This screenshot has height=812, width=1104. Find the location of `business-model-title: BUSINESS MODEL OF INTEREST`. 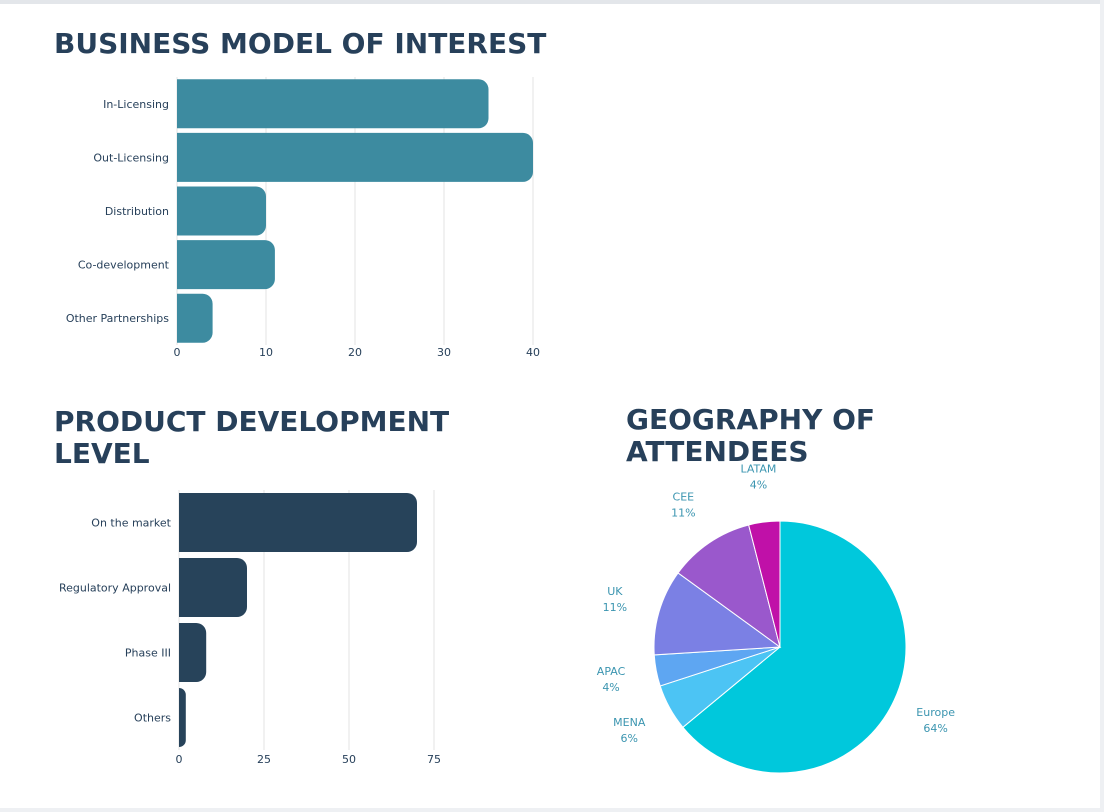

business-model-title: BUSINESS MODEL OF INTEREST is located at coordinates (300, 43).